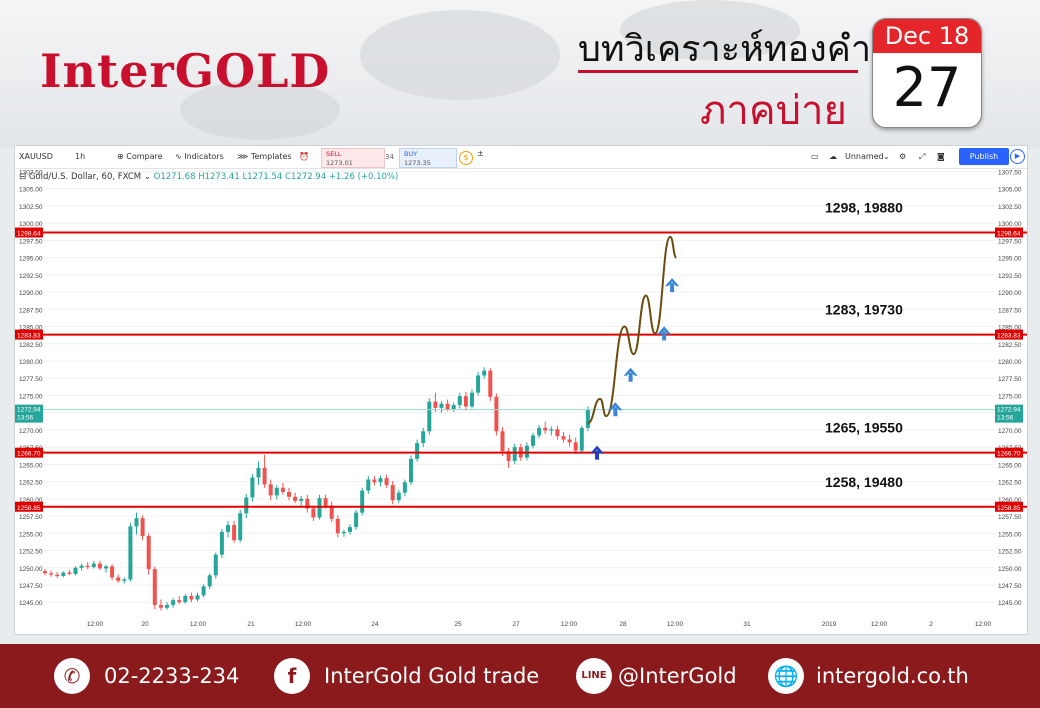 The image size is (1040, 708). I want to click on y-tick-label: 1250.00, so click(1010, 569).